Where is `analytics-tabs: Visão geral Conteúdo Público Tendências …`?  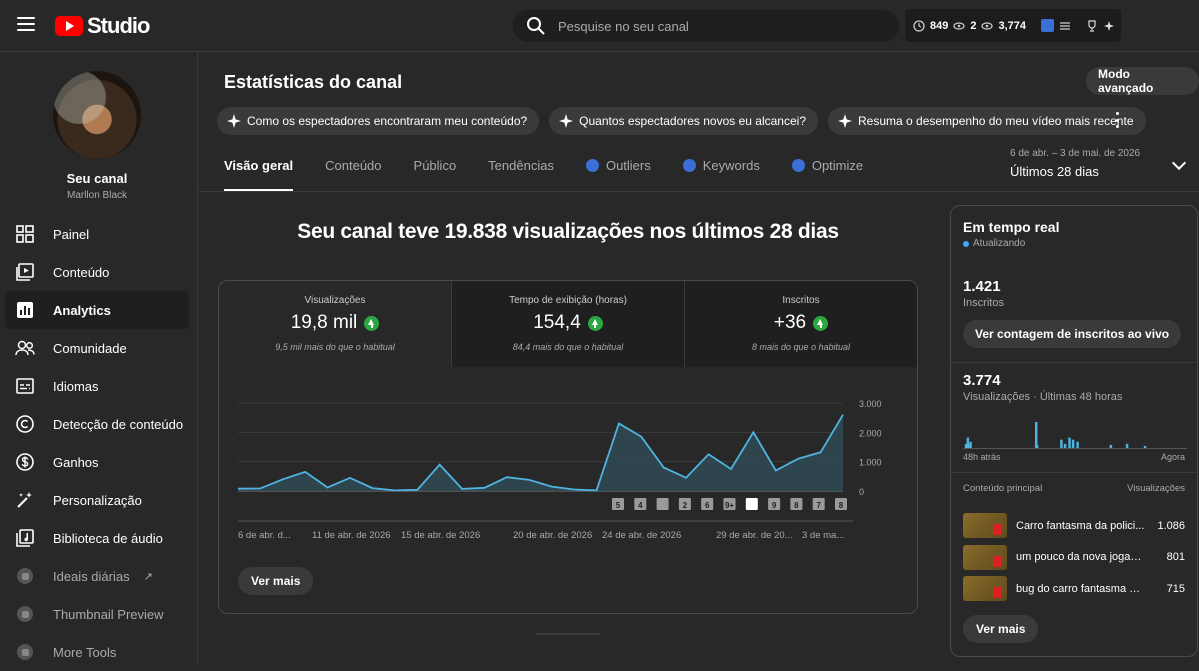 analytics-tabs: Visão geral Conteúdo Público Tendências … is located at coordinates (559, 174).